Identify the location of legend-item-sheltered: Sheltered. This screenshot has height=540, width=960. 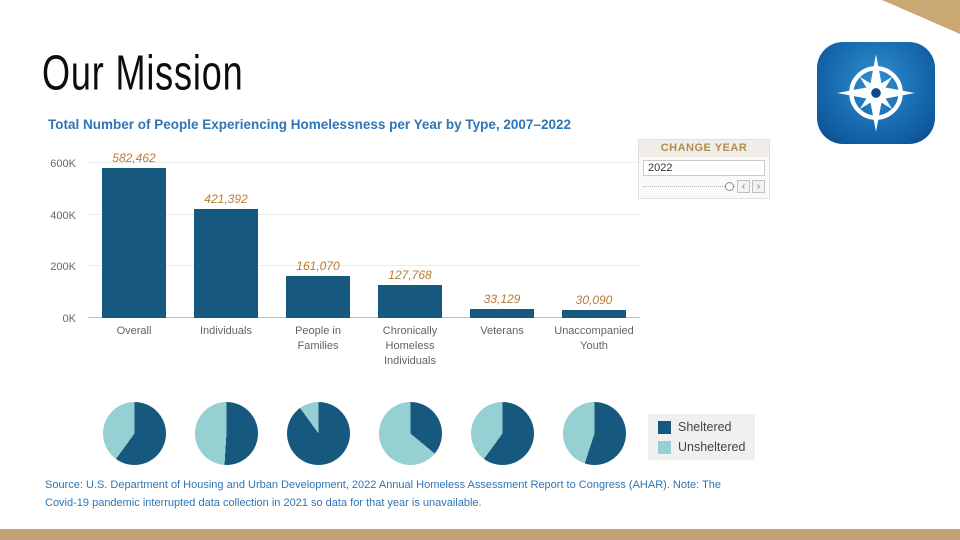
(701, 427).